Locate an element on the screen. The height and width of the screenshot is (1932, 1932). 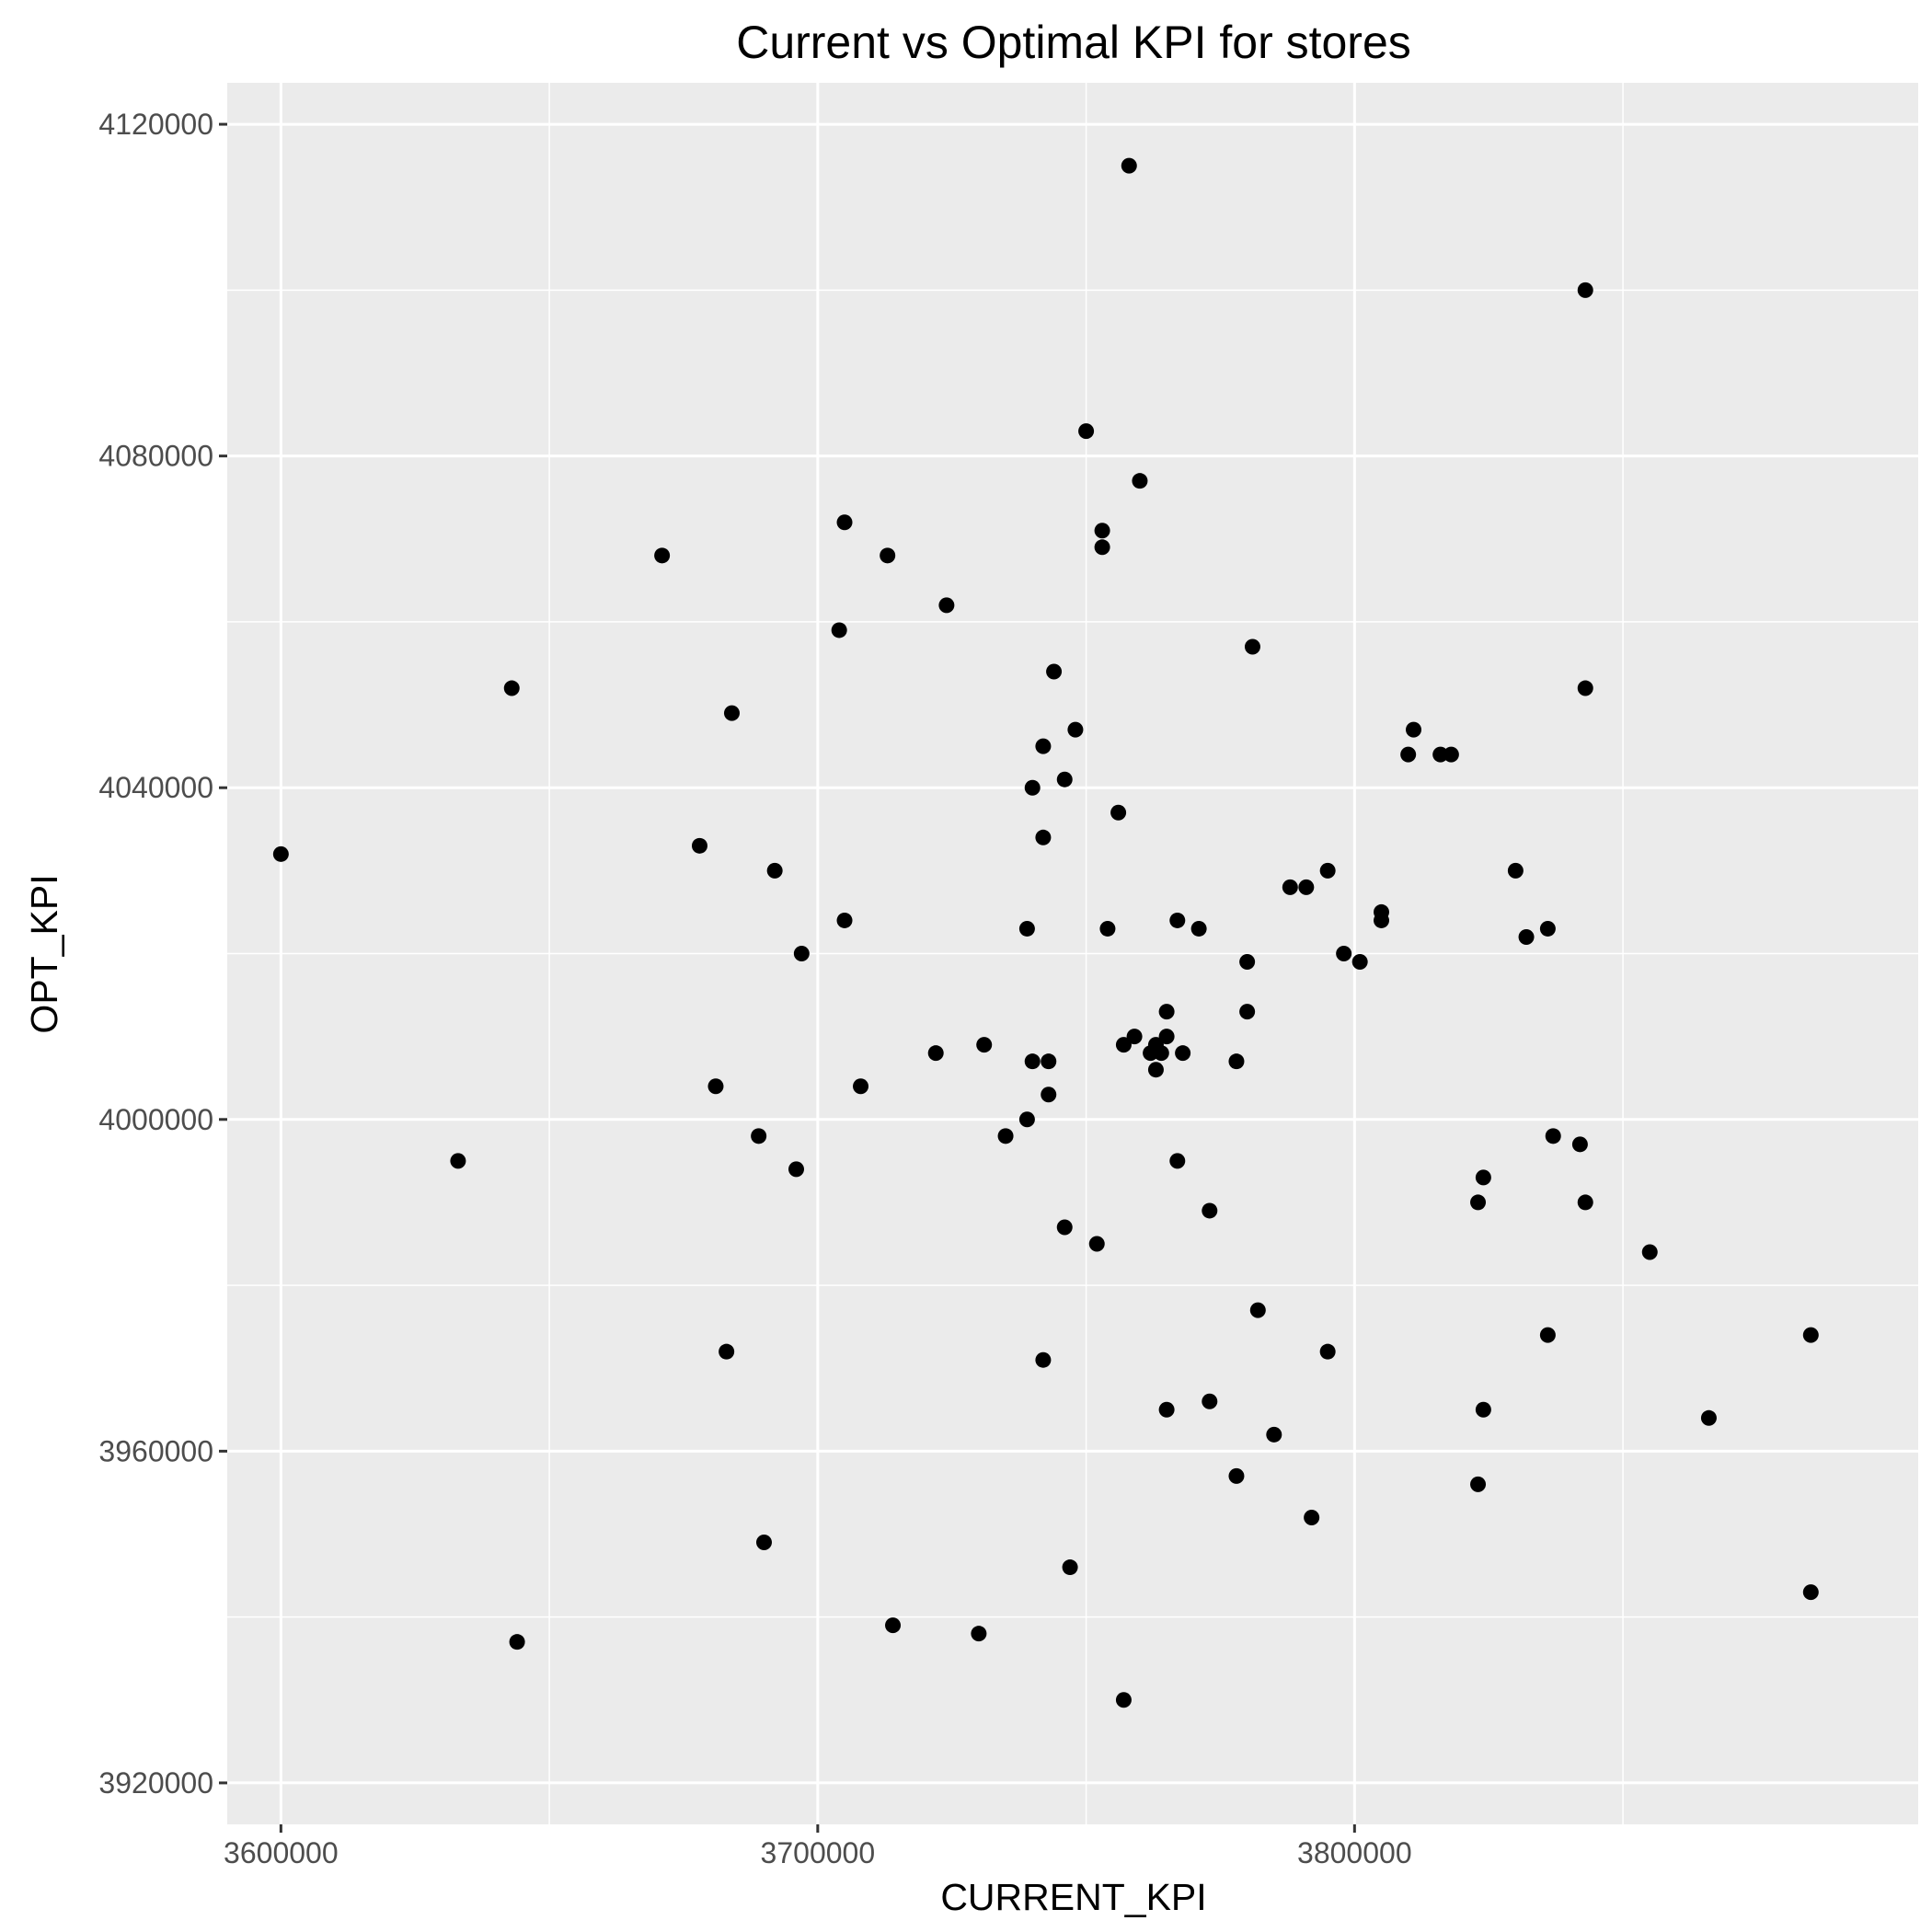
y-tick-label: 4040000 is located at coordinates (155, 787).